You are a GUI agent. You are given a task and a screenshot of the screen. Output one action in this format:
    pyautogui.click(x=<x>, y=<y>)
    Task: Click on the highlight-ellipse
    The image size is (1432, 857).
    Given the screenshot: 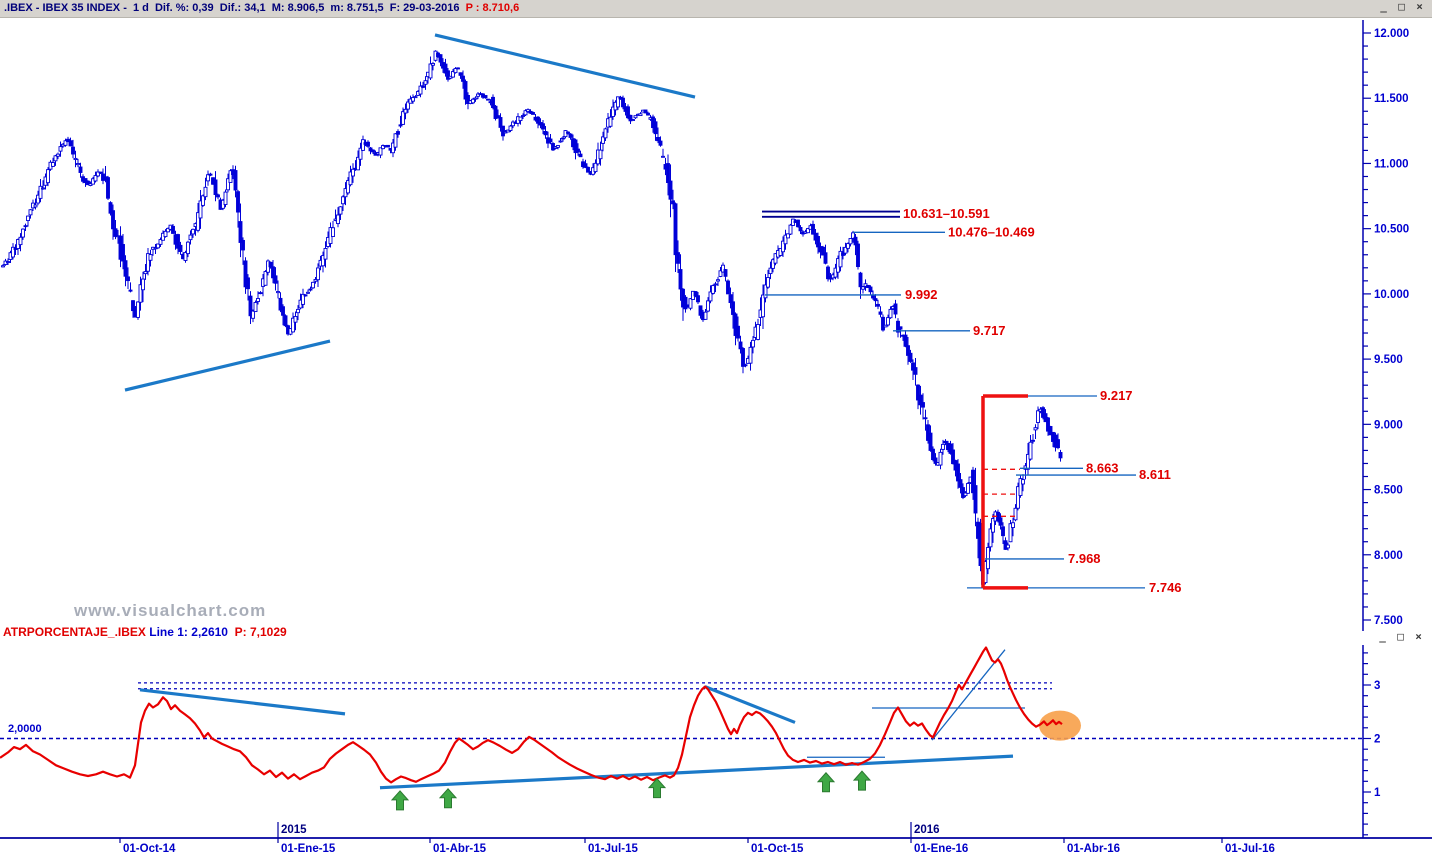 What is the action you would take?
    pyautogui.click(x=1060, y=725)
    